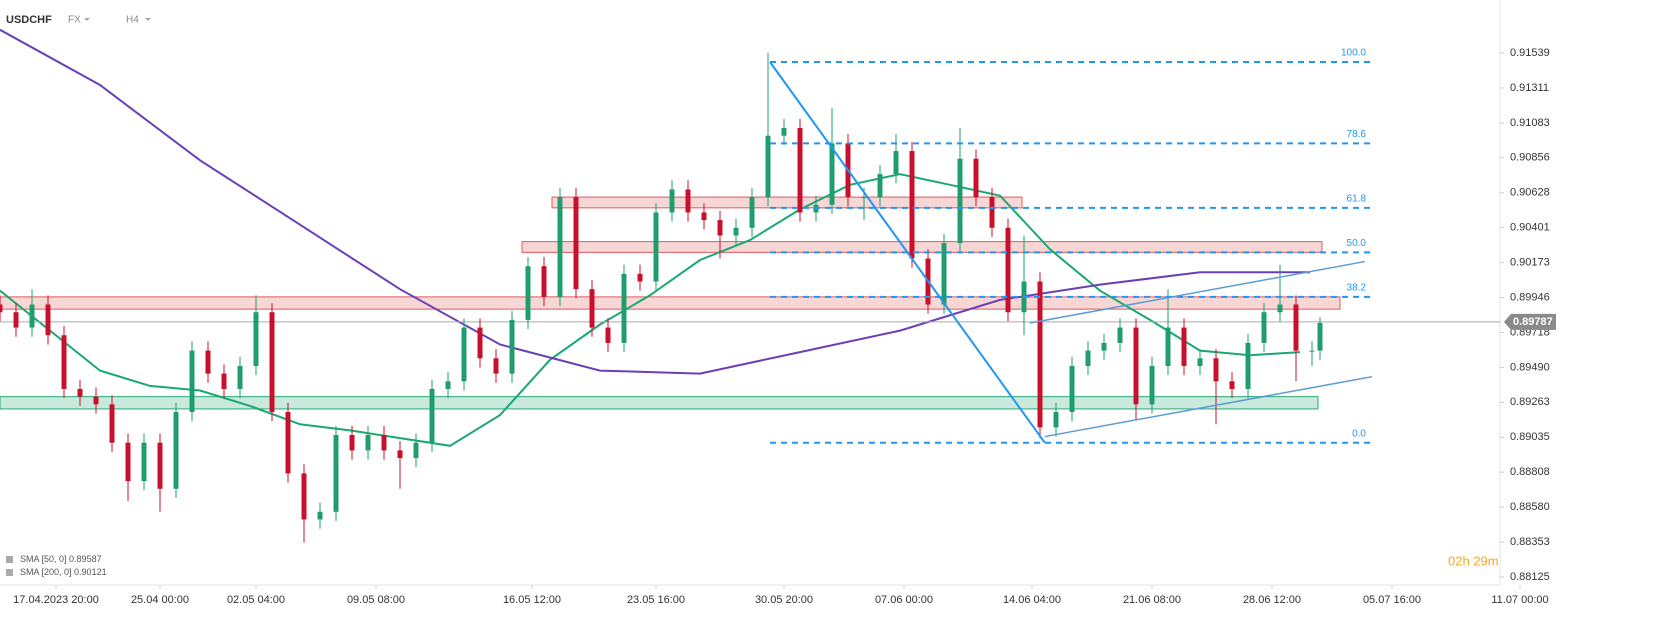 The image size is (1653, 638). I want to click on timeframe: H4, so click(132, 20).